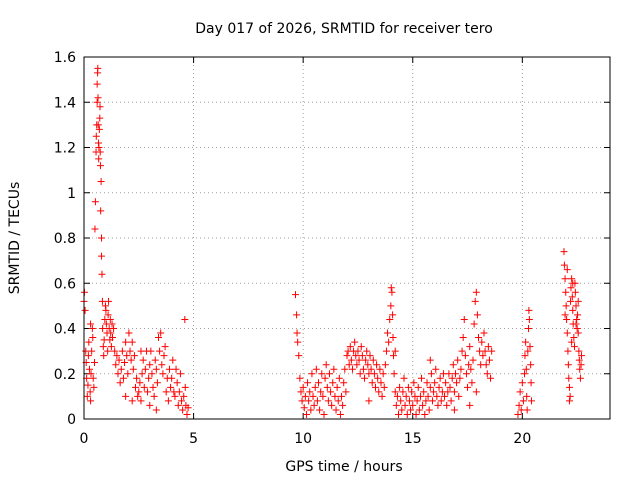 Image resolution: width=640 pixels, height=480 pixels. What do you see at coordinates (303, 439) in the screenshot?
I see `x-tick-label: 10` at bounding box center [303, 439].